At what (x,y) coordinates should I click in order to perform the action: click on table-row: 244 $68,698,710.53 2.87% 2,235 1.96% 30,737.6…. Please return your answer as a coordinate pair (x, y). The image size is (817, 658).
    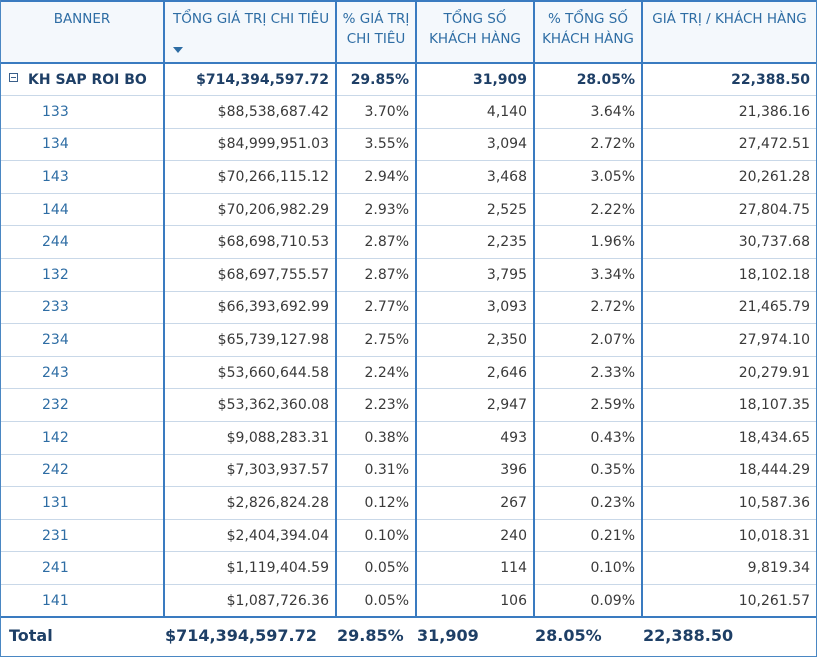
    Looking at the image, I should click on (408, 242).